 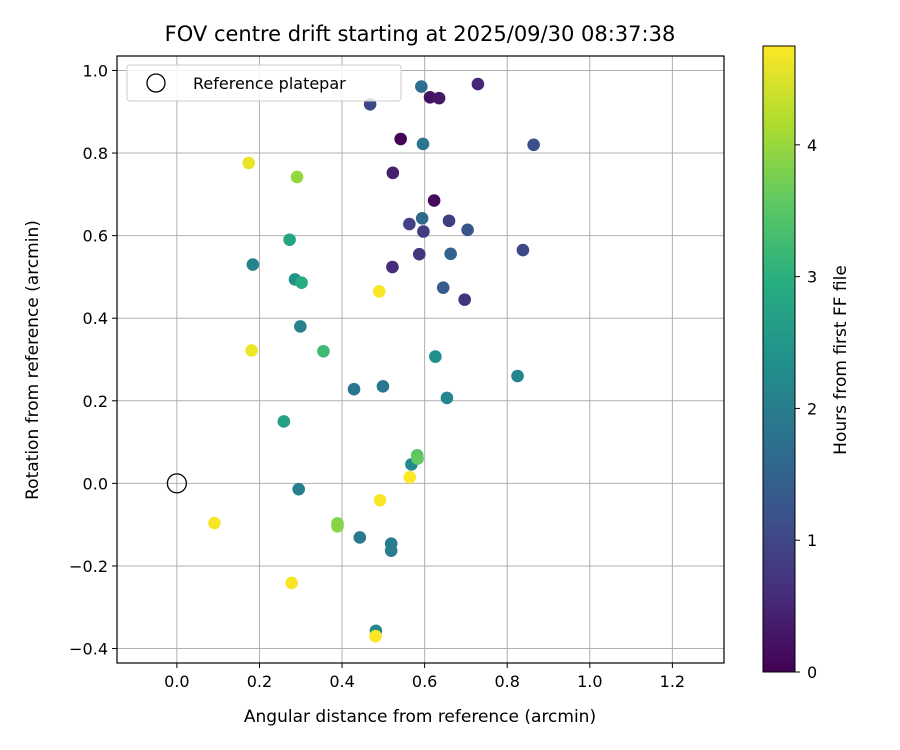 I want to click on x-axis-label: Angular distance from reference (arcmin), so click(x=420, y=717).